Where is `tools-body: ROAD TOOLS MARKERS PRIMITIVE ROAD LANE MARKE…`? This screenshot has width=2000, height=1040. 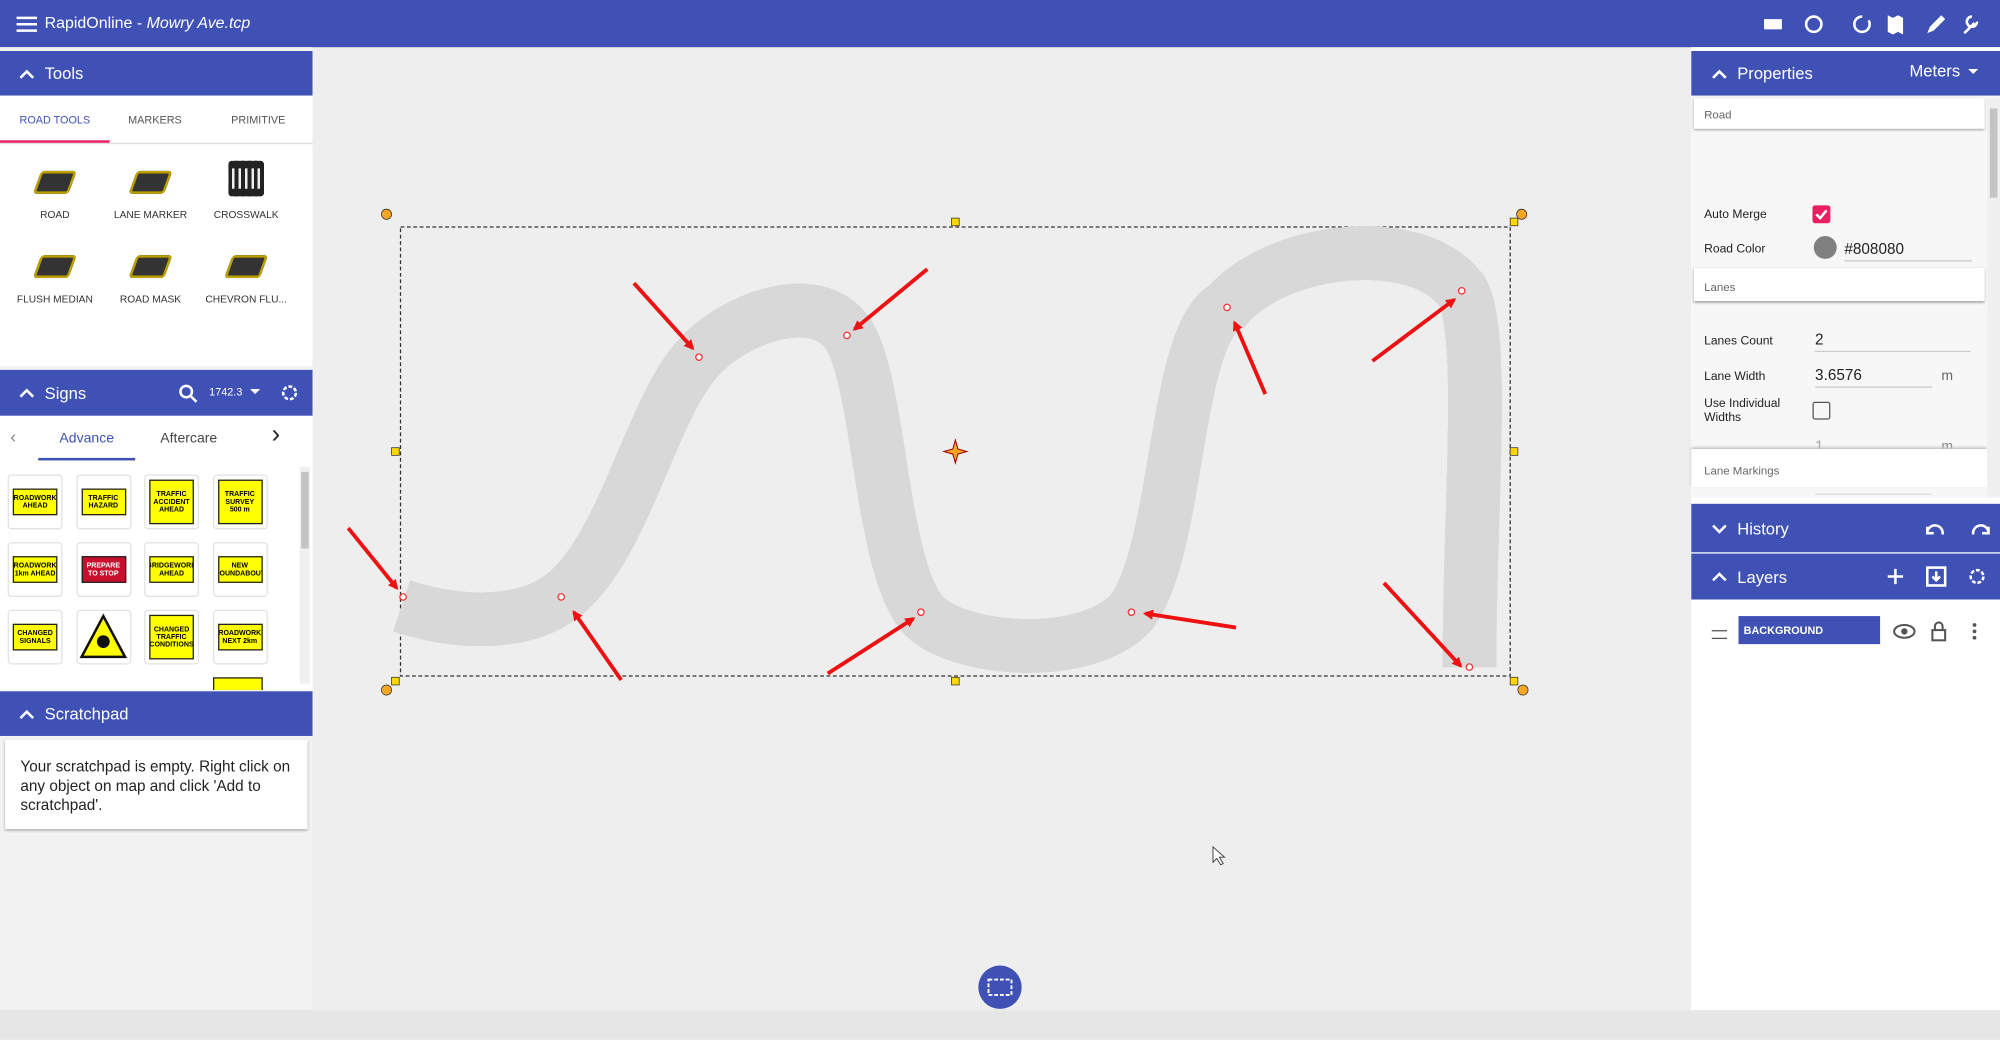 tools-body: ROAD TOOLS MARKERS PRIMITIVE ROAD LANE MARKE… is located at coordinates (156, 231).